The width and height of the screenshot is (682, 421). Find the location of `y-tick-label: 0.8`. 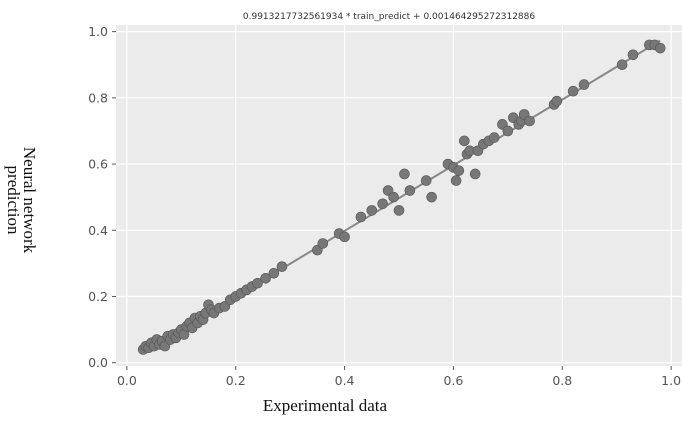

y-tick-label: 0.8 is located at coordinates (98, 97).